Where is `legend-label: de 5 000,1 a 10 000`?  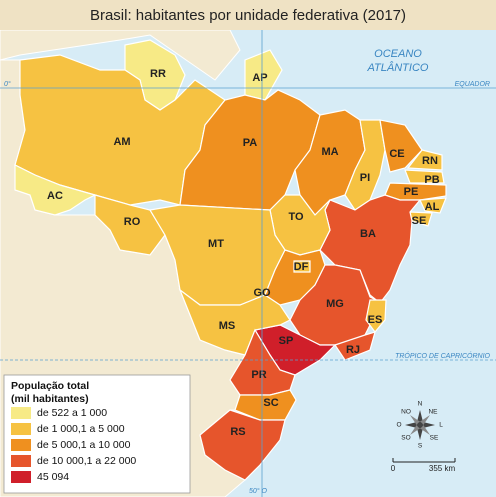 legend-label: de 5 000,1 a 10 000 is located at coordinates (84, 445).